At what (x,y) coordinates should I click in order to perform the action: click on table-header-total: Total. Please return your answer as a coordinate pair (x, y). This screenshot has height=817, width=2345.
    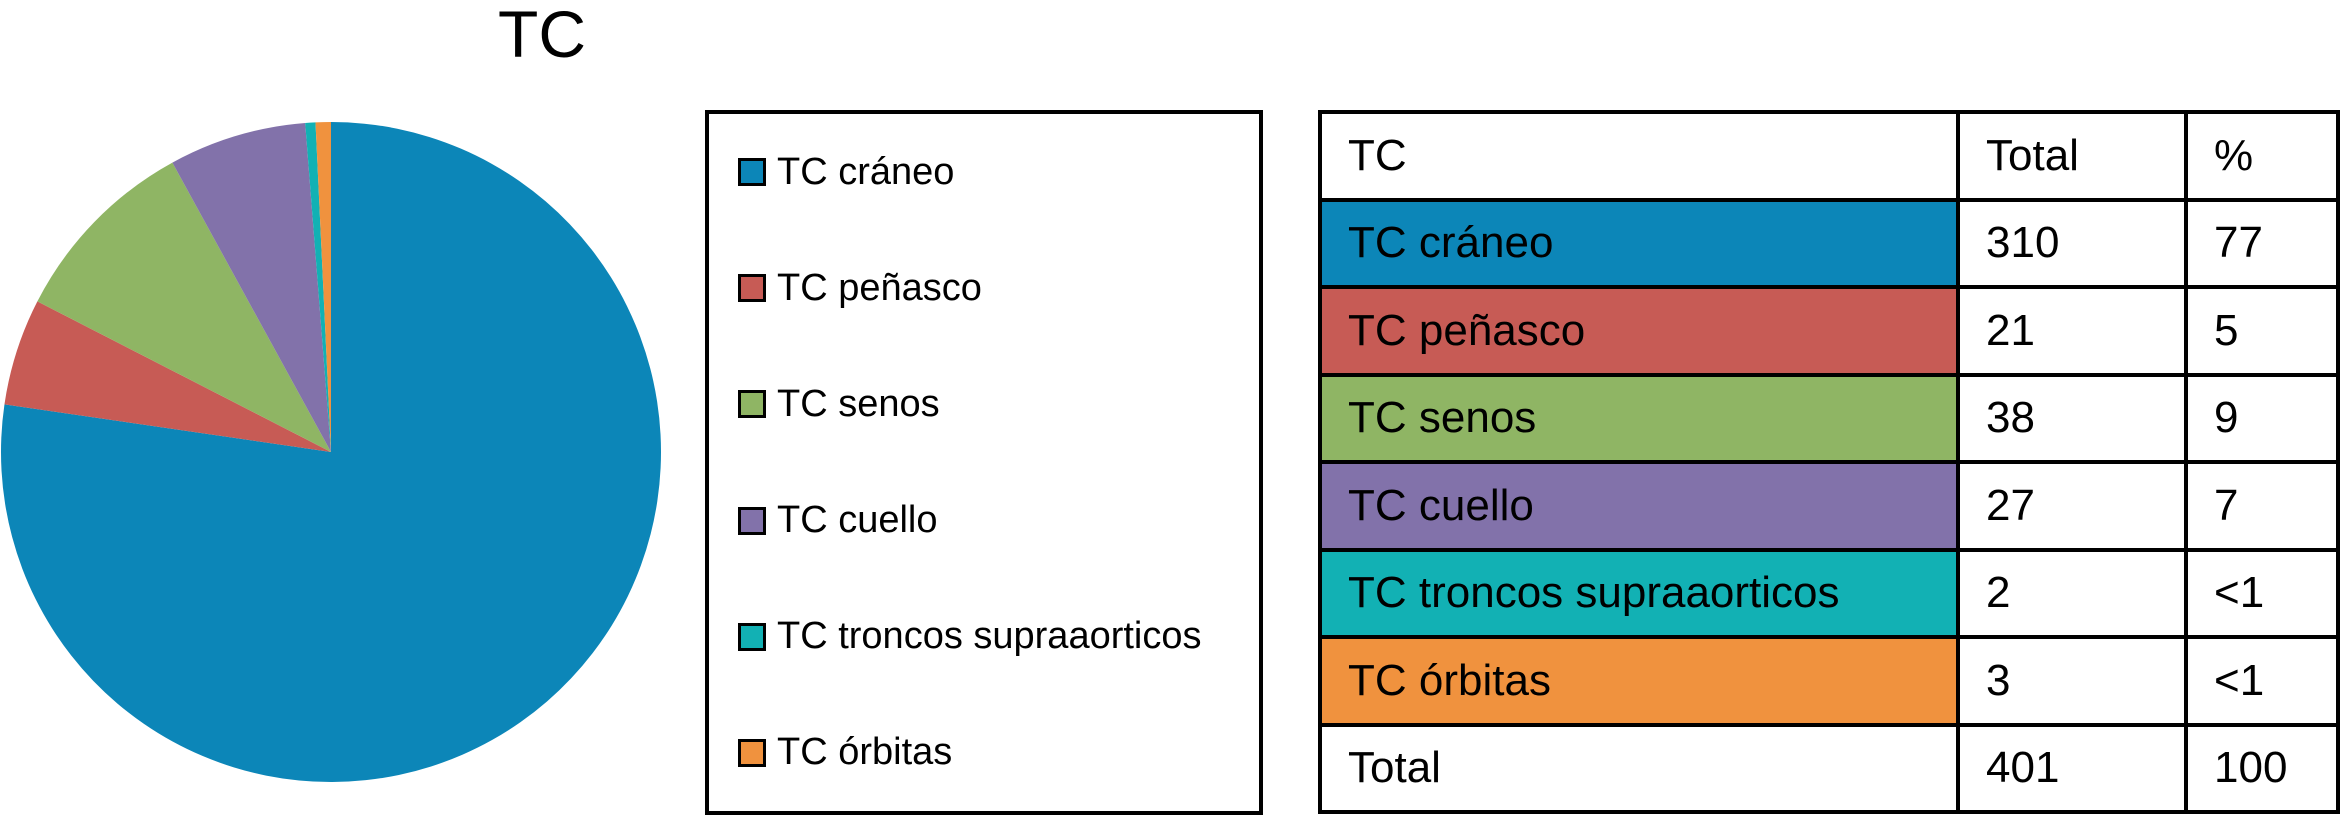
    Looking at the image, I should click on (2072, 156).